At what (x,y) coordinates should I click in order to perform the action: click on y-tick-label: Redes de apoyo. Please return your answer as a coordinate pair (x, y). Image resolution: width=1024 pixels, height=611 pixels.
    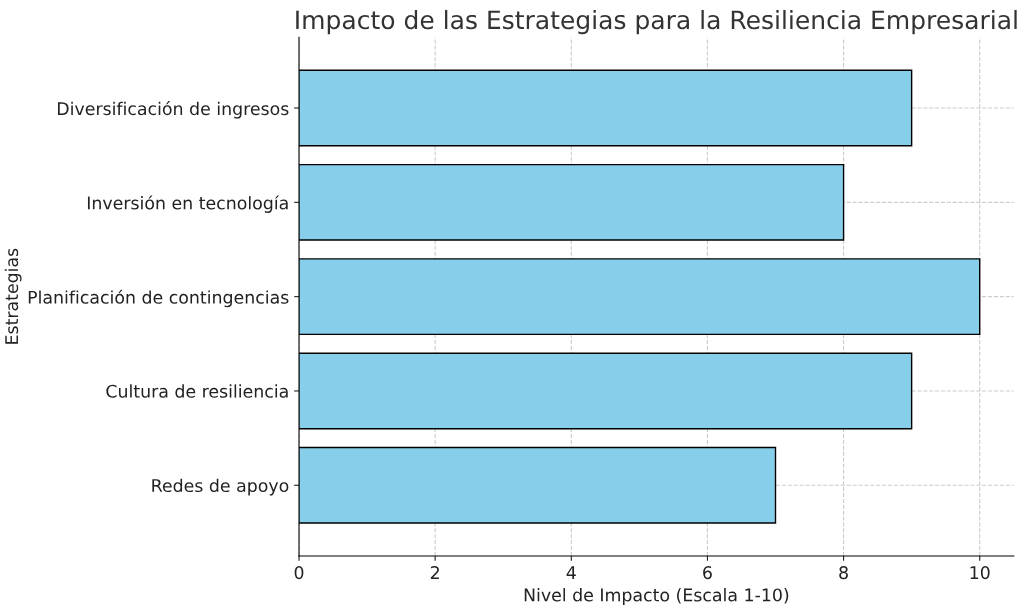
    Looking at the image, I should click on (220, 487).